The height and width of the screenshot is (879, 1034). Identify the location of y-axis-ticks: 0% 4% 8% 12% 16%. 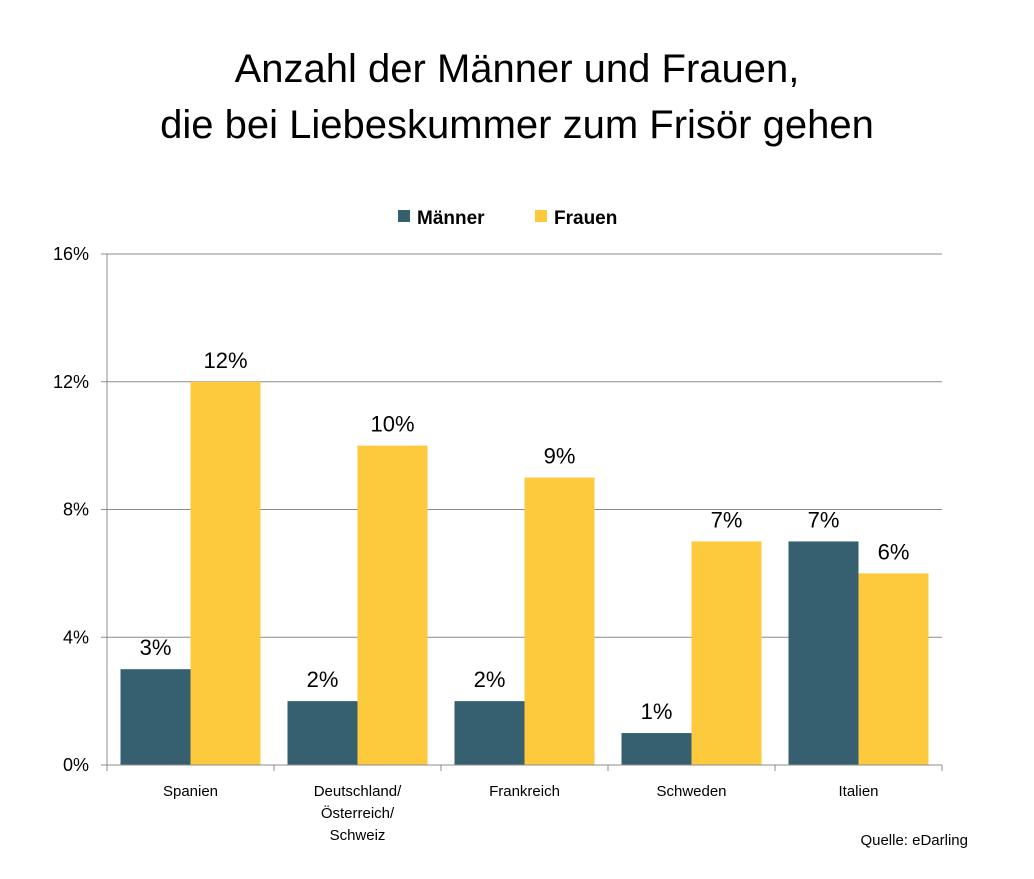
(80, 509).